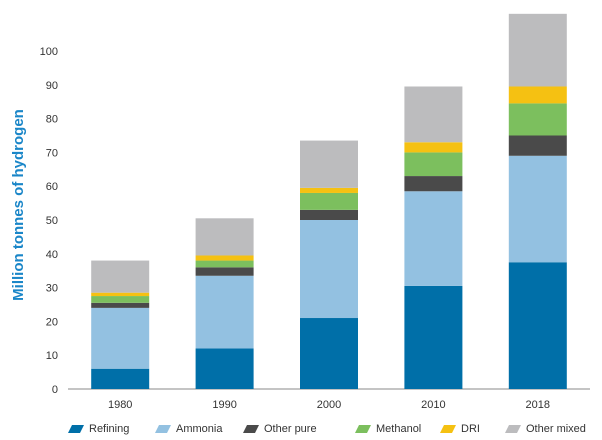 The image size is (602, 440). Describe the element at coordinates (120, 405) in the screenshot. I see `x-tick-label: 1980` at that location.